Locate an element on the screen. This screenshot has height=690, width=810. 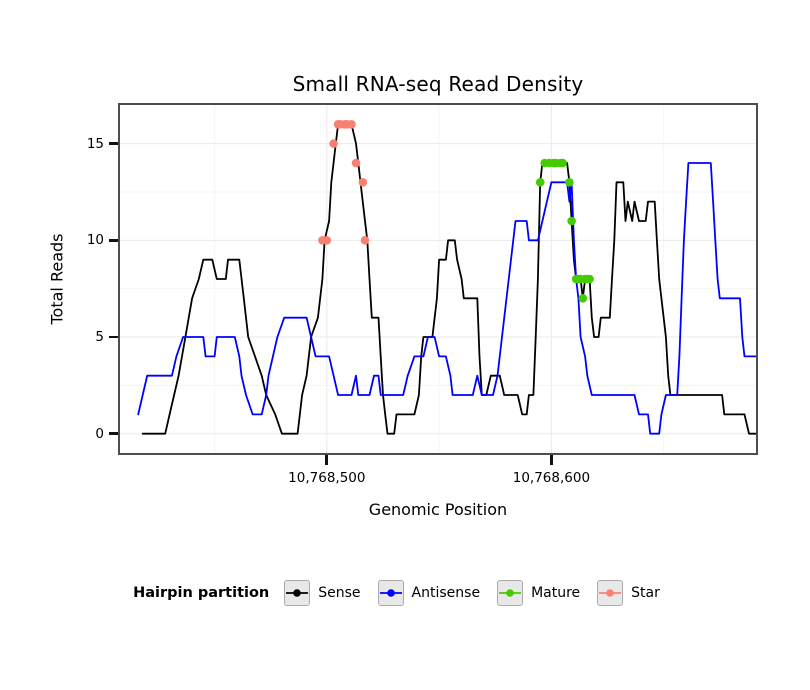
legend-item-antisense: Antisense is located at coordinates (429, 593).